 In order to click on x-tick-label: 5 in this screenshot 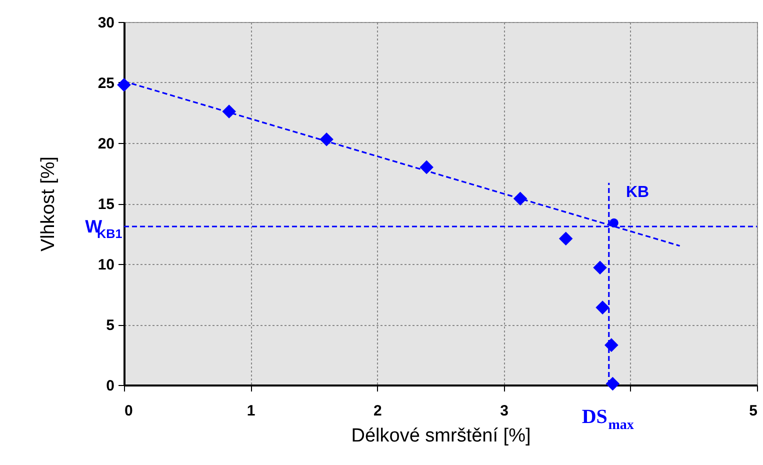, I will do `click(753, 411)`.